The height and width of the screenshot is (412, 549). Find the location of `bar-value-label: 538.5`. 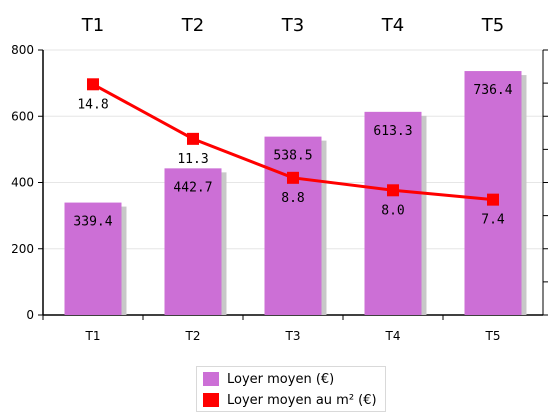

bar-value-label: 538.5 is located at coordinates (292, 156).